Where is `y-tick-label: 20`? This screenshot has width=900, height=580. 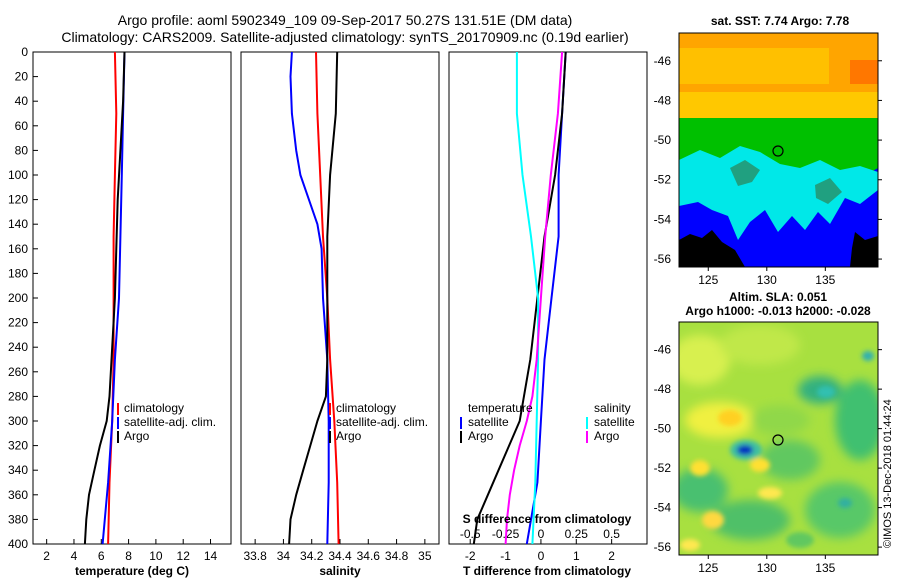 y-tick-label: 20 is located at coordinates (22, 77).